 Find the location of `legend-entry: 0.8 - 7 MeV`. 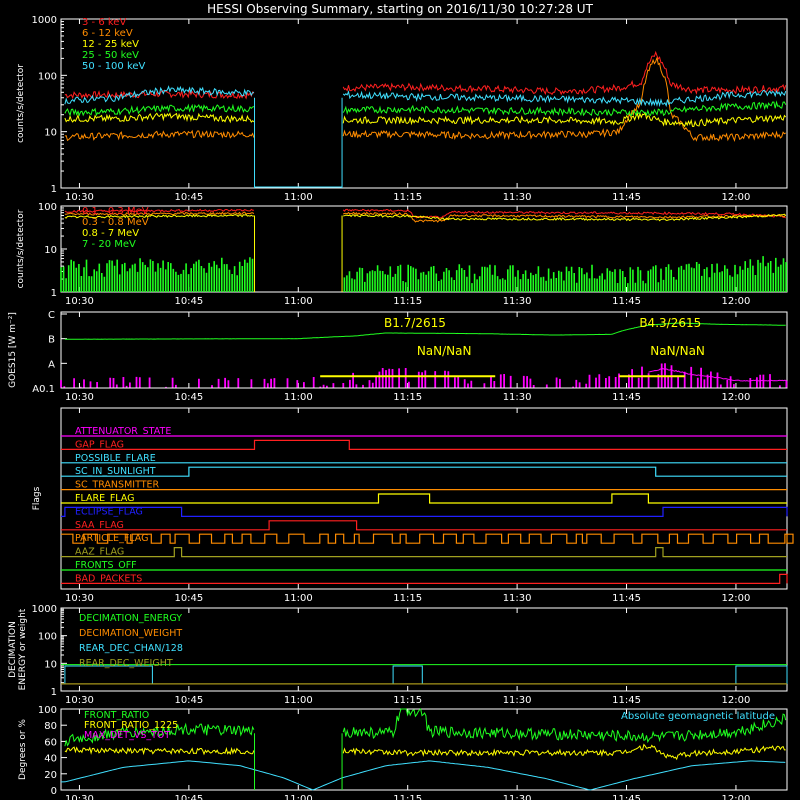

legend-entry: 0.8 - 7 MeV is located at coordinates (110, 233).